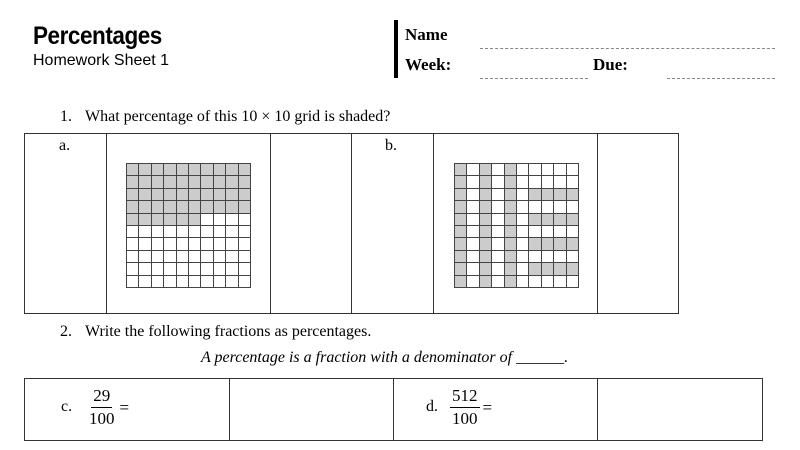 The width and height of the screenshot is (800, 450). I want to click on answer-cell-b, so click(638, 223).